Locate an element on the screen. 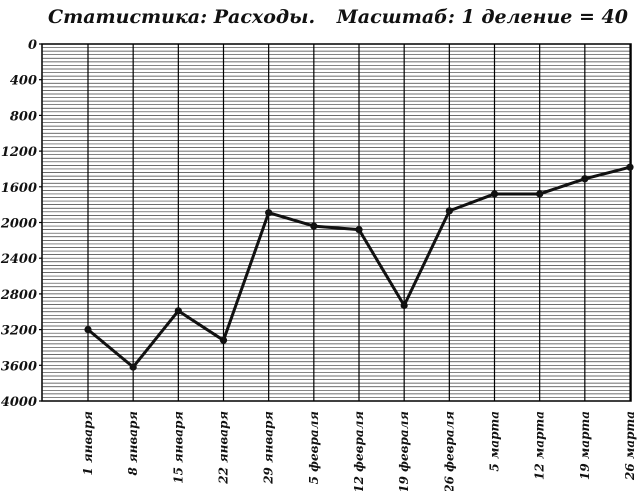  x-tick-label: 12 февраля is located at coordinates (359, 451).